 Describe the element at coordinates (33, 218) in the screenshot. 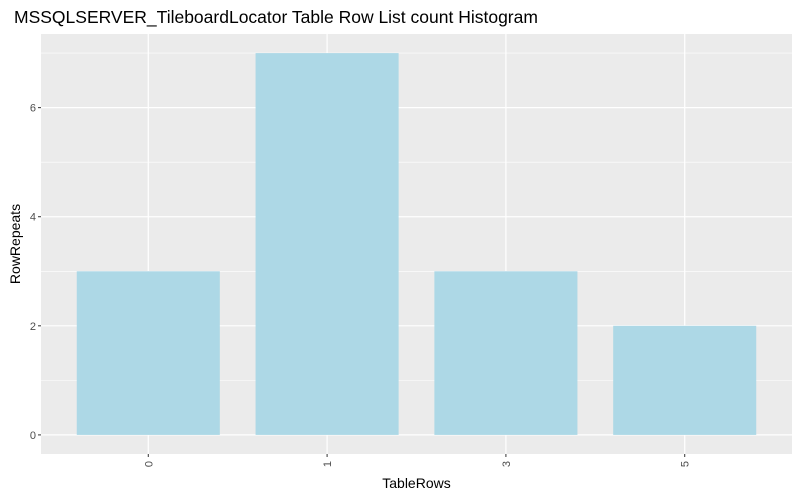

I see `y-tick-label: 4` at that location.